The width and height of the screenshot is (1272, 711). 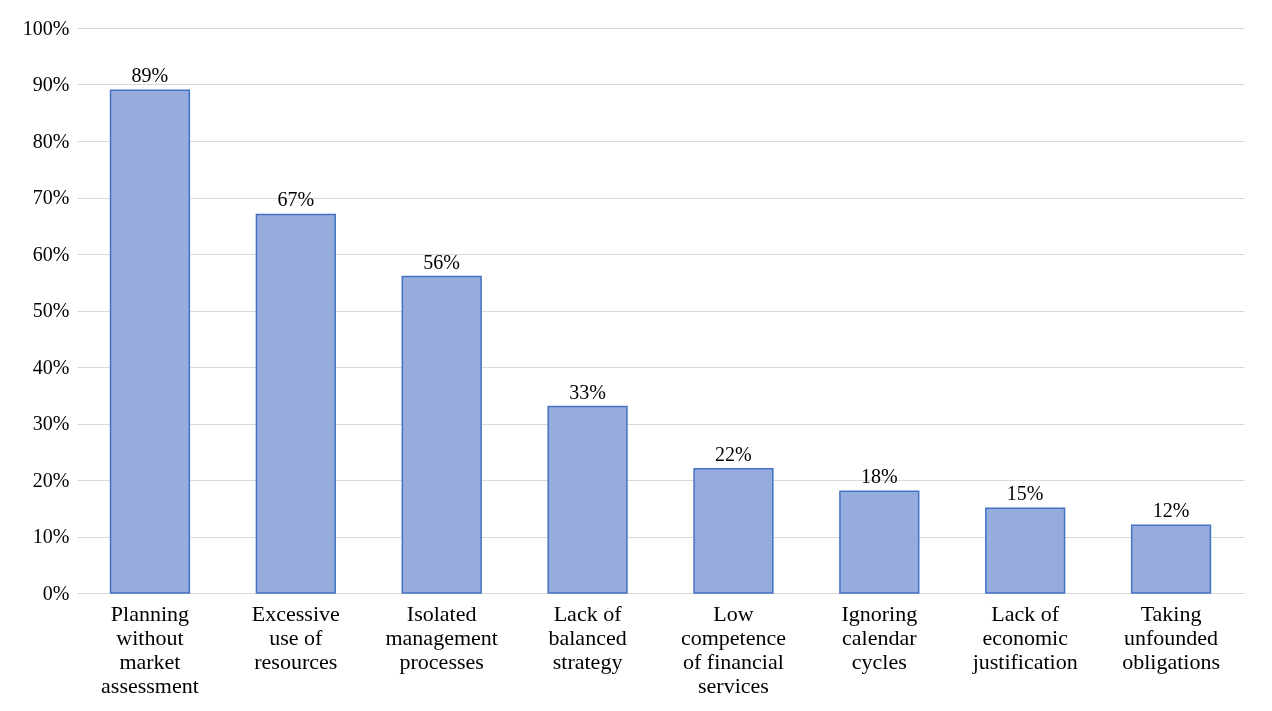 What do you see at coordinates (51, 423) in the screenshot?
I see `y-tick-label: 30%` at bounding box center [51, 423].